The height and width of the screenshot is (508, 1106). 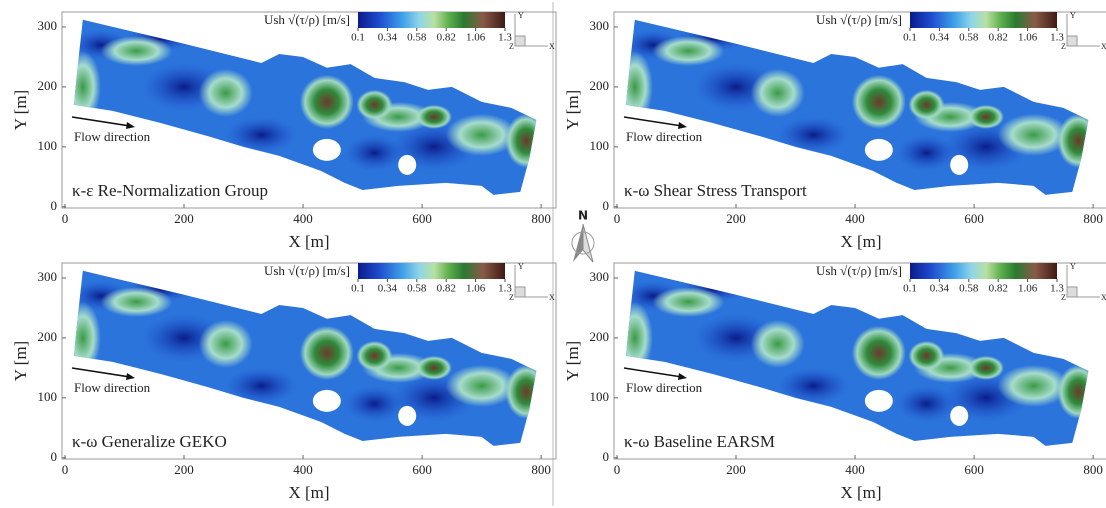 What do you see at coordinates (715, 190) in the screenshot?
I see `panel-title: κ-ω Shear Stress Transport` at bounding box center [715, 190].